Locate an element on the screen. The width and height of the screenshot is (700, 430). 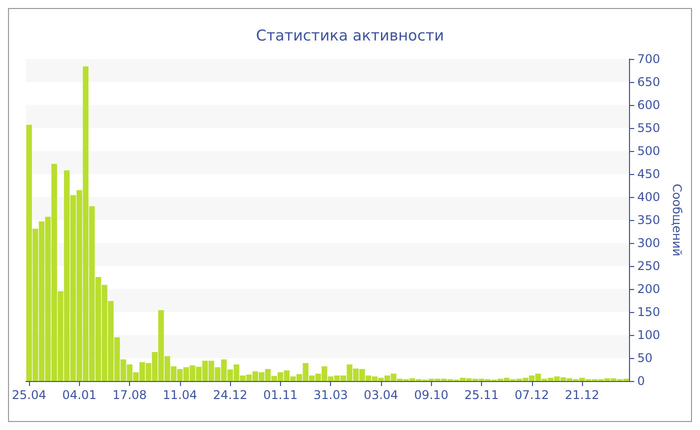
y-tick-label: 450 is located at coordinates (648, 174).